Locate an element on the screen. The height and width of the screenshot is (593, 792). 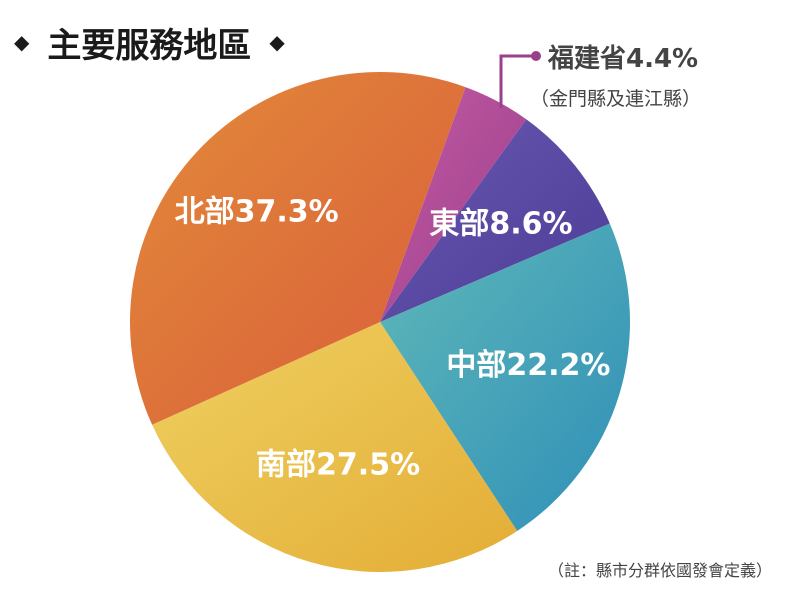
footnote: （註：縣市分群依國發會定義） is located at coordinates (659, 570).